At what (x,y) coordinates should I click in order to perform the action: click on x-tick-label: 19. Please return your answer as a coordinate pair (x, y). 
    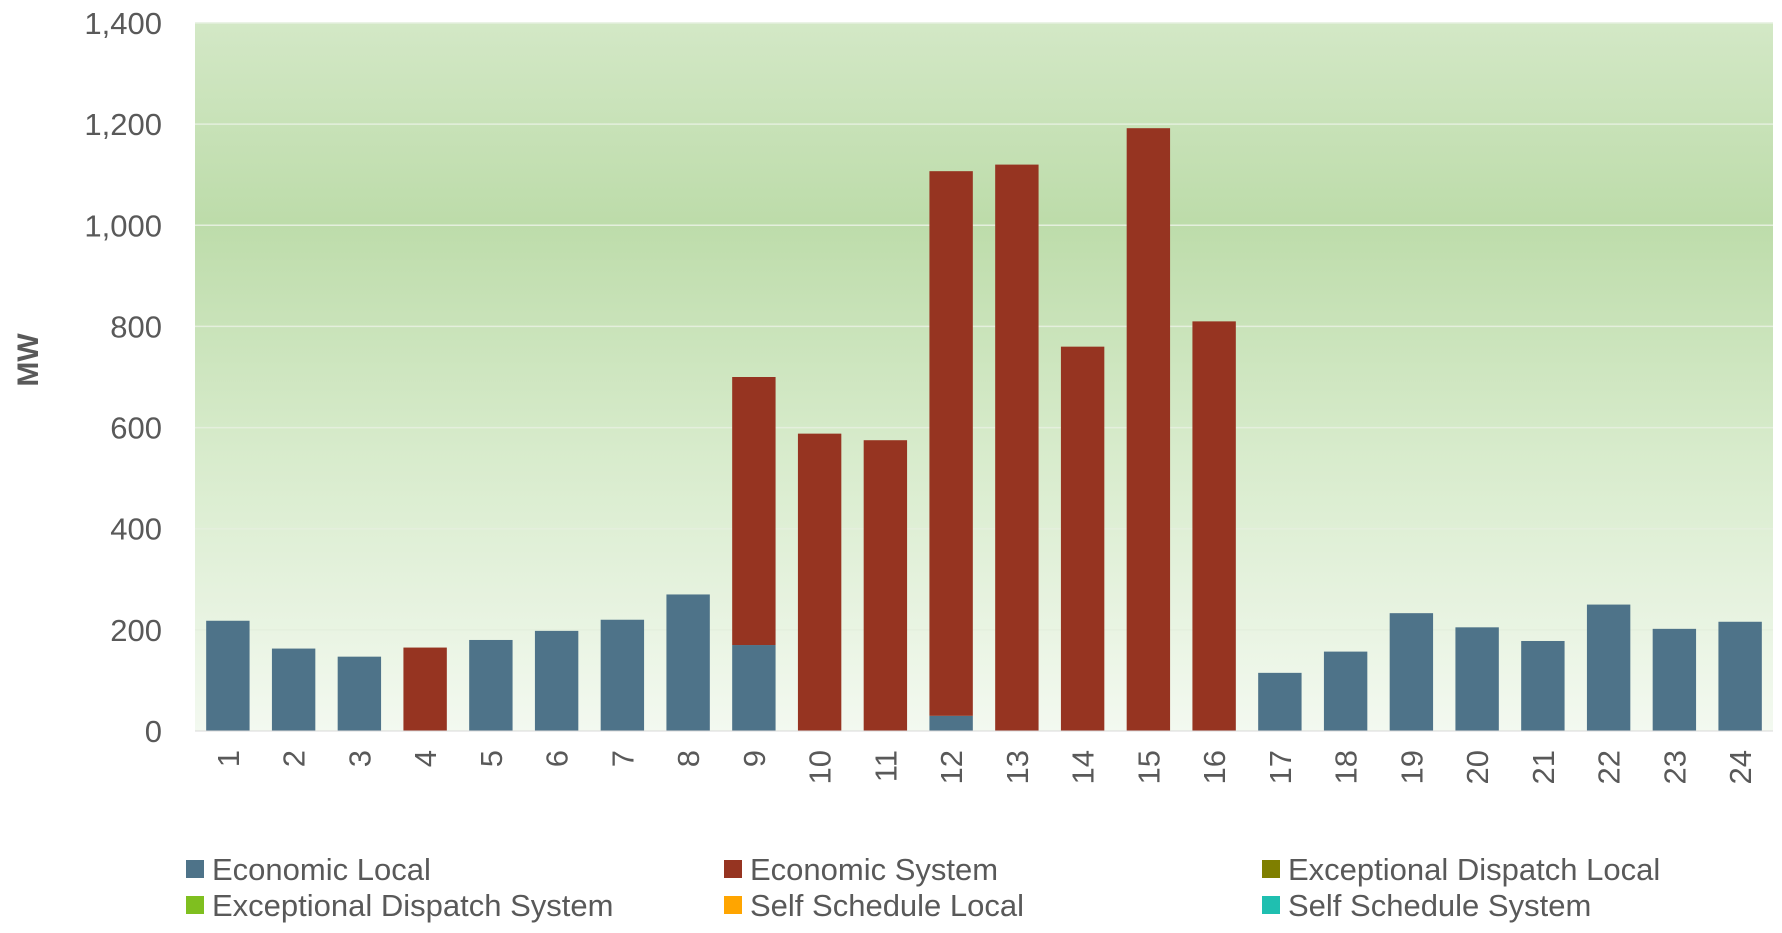
    Looking at the image, I should click on (1411, 767).